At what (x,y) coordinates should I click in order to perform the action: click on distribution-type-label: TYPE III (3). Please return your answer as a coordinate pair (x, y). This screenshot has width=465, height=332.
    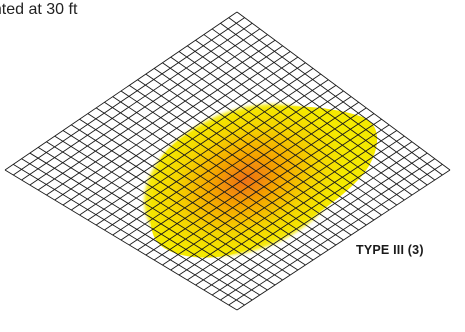
    Looking at the image, I should click on (390, 250).